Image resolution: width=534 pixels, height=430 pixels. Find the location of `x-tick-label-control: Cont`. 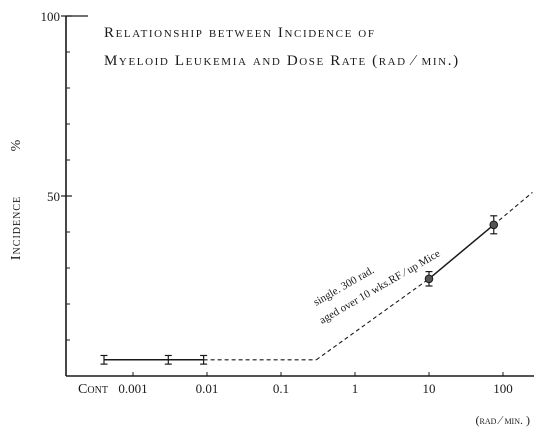

x-tick-label-control: Cont is located at coordinates (93, 389).